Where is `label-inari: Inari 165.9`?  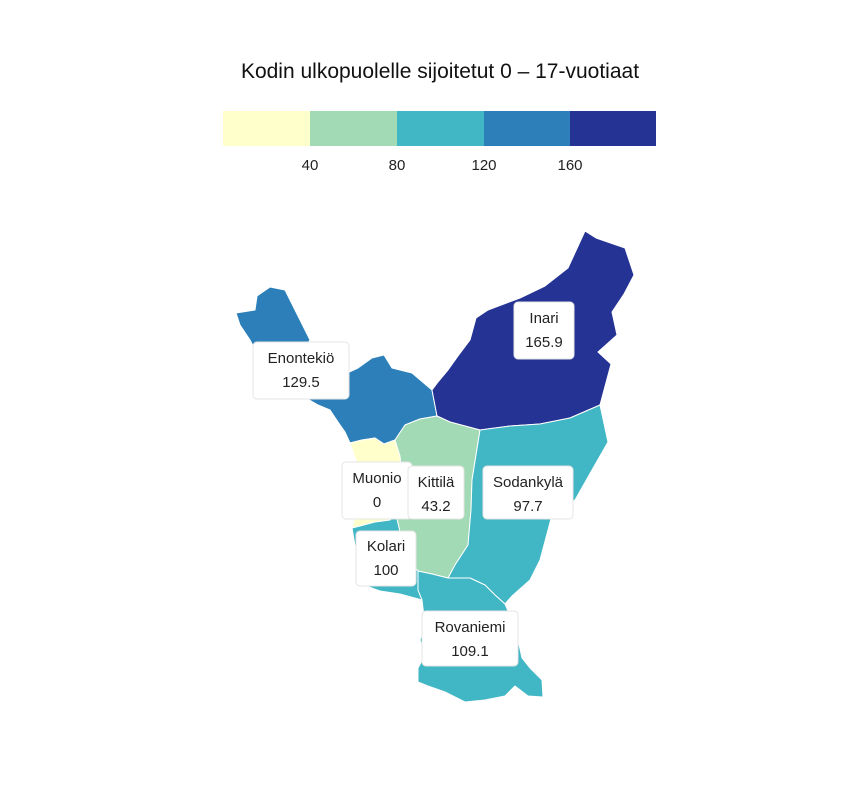 label-inari: Inari 165.9 is located at coordinates (544, 330).